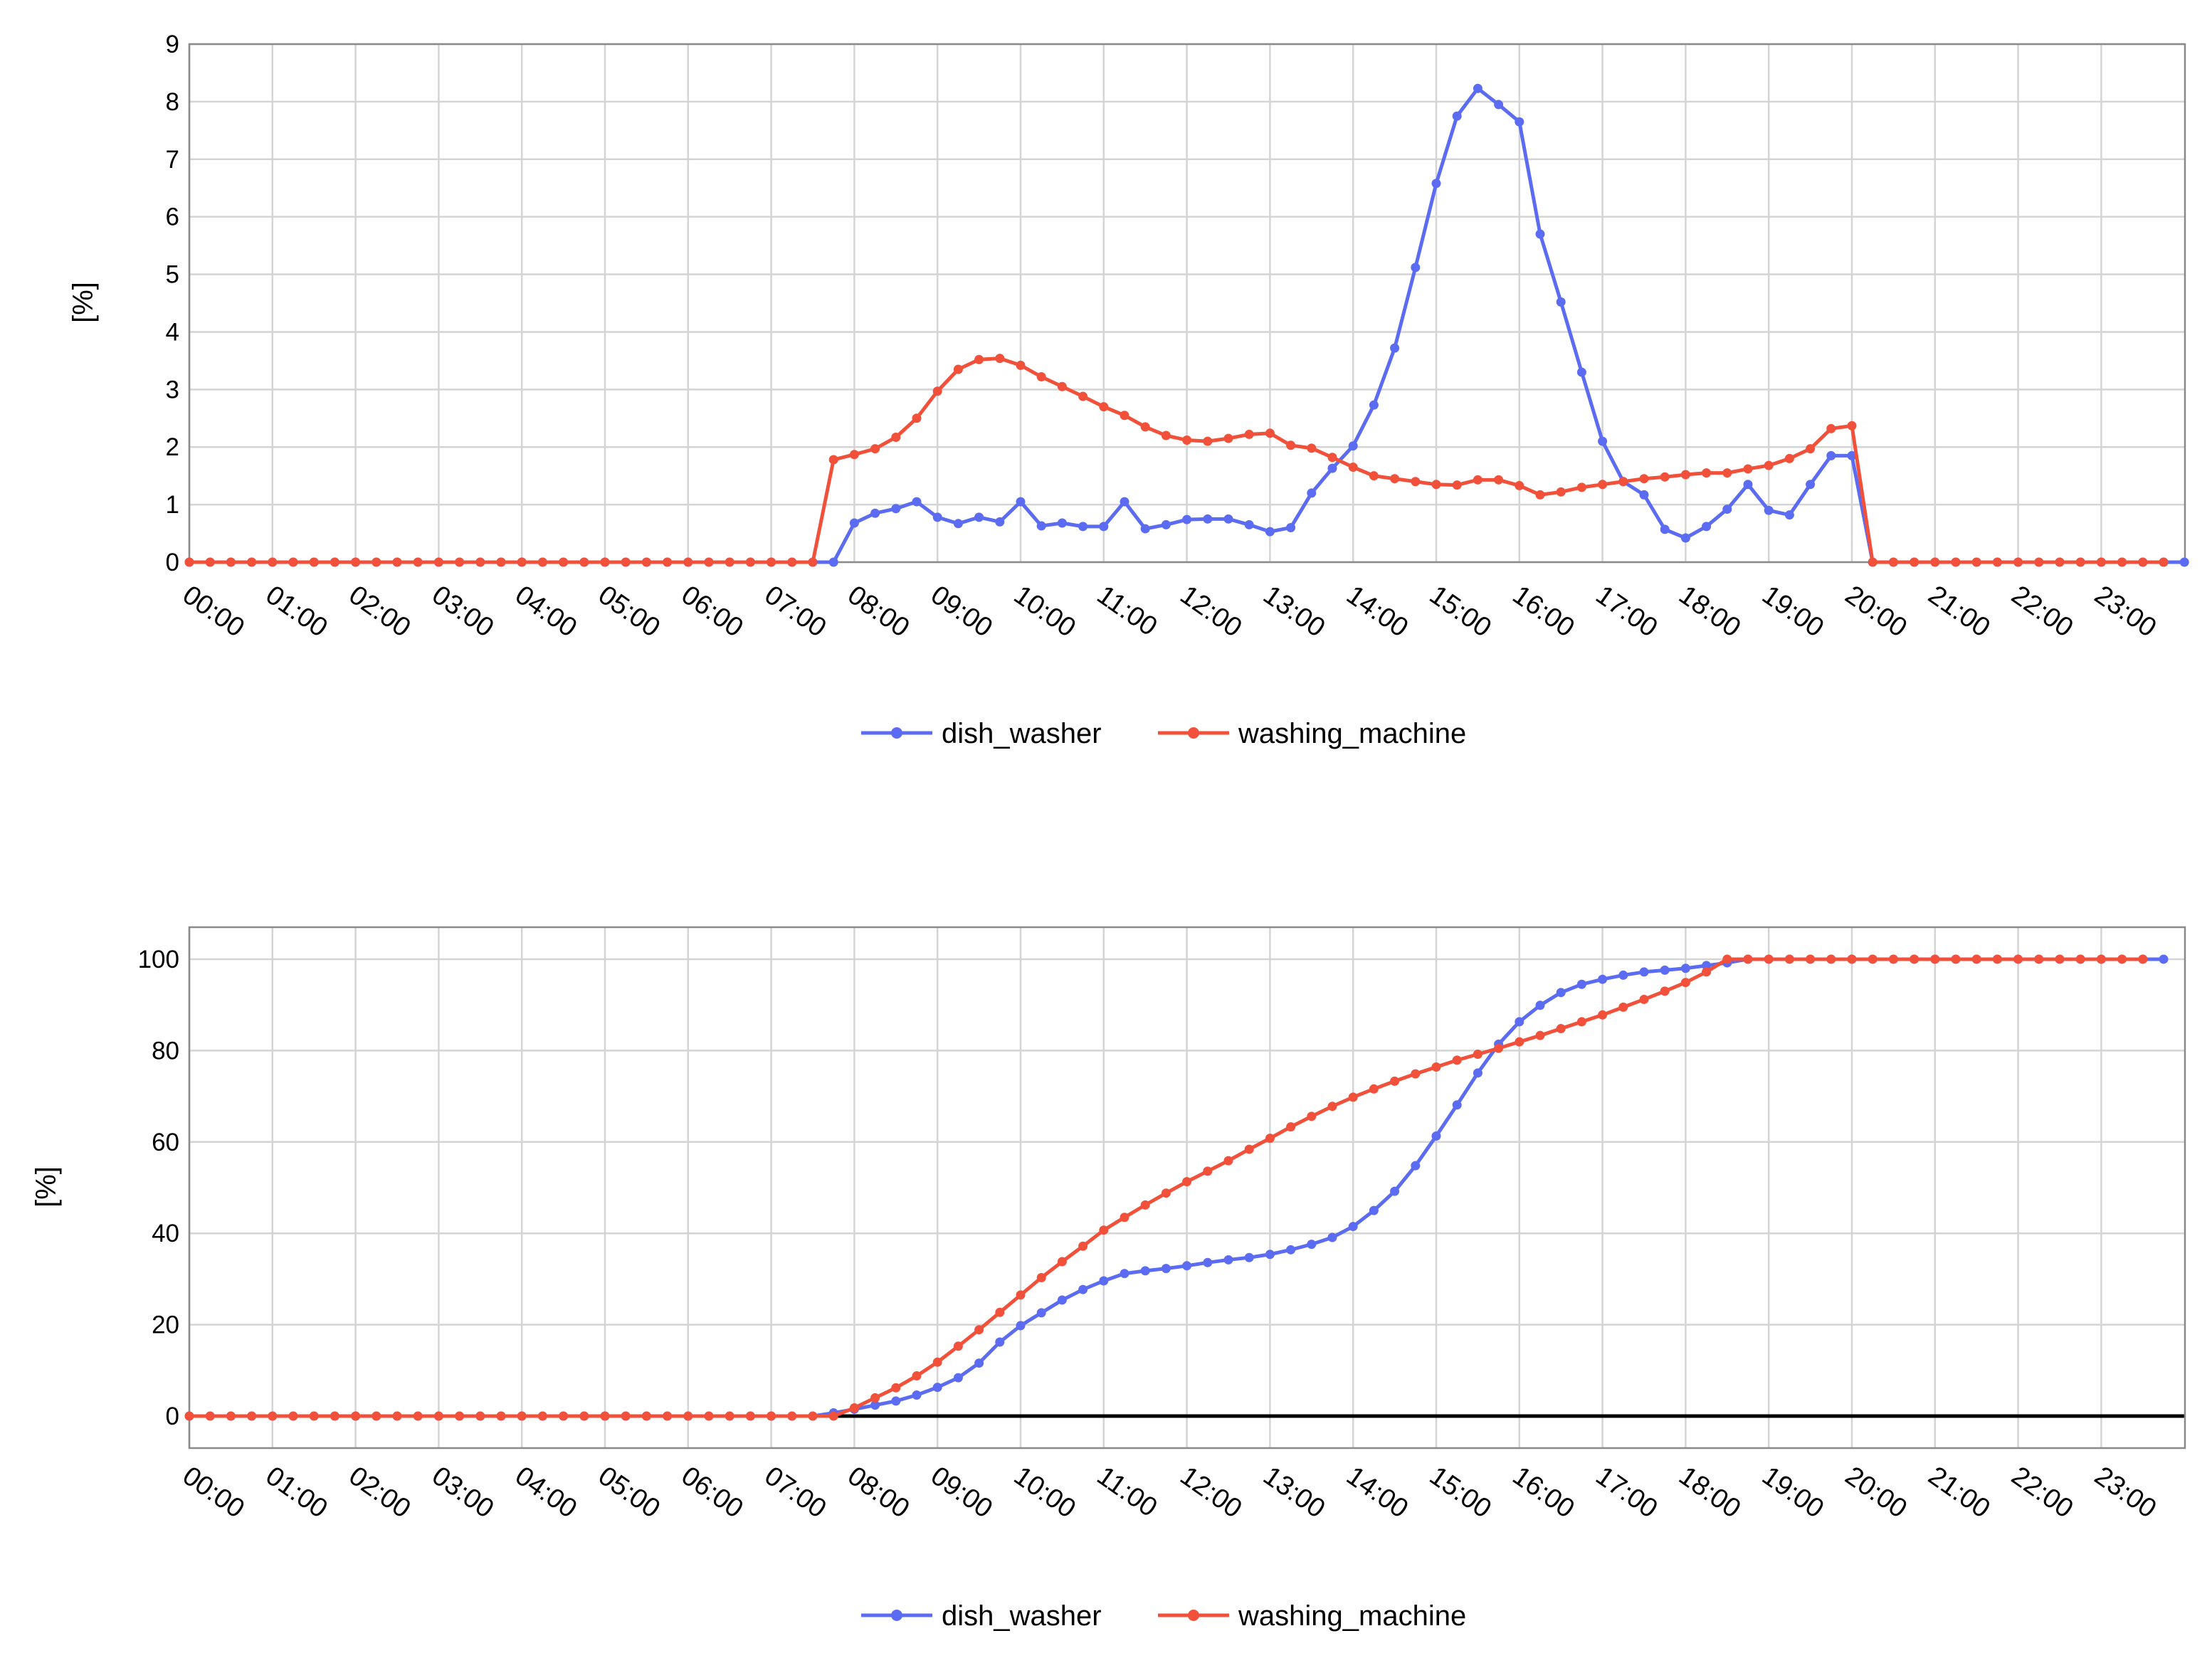 This screenshot has height=1658, width=2212. I want to click on x-tick-label: 13:00, so click(1294, 611).